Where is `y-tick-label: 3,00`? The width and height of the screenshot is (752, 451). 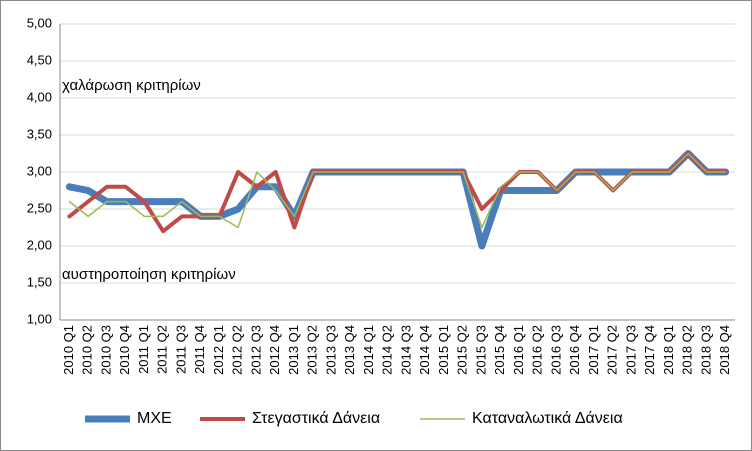
y-tick-label: 3,00 is located at coordinates (39, 170).